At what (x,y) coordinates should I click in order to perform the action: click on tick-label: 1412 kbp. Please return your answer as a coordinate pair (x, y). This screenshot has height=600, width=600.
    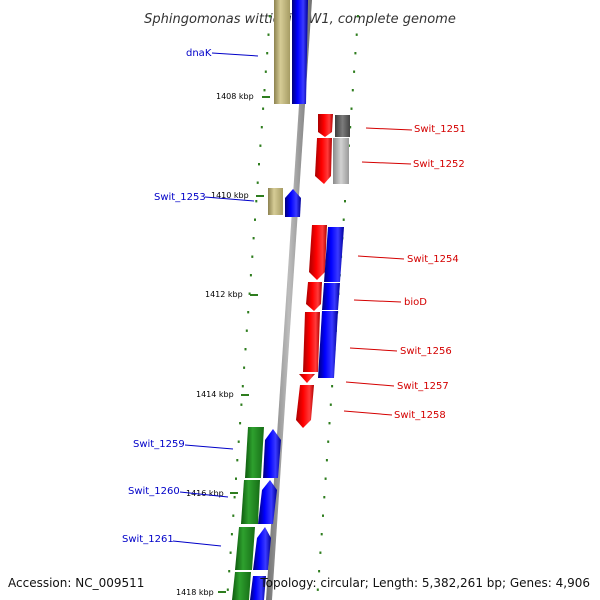
    Looking at the image, I should click on (224, 294).